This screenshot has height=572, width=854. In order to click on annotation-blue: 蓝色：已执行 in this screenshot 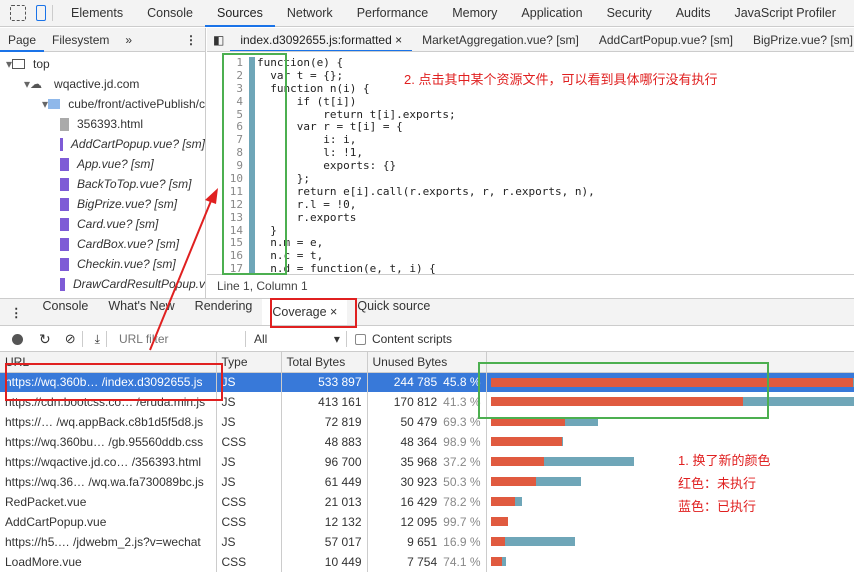, I will do `click(717, 505)`.